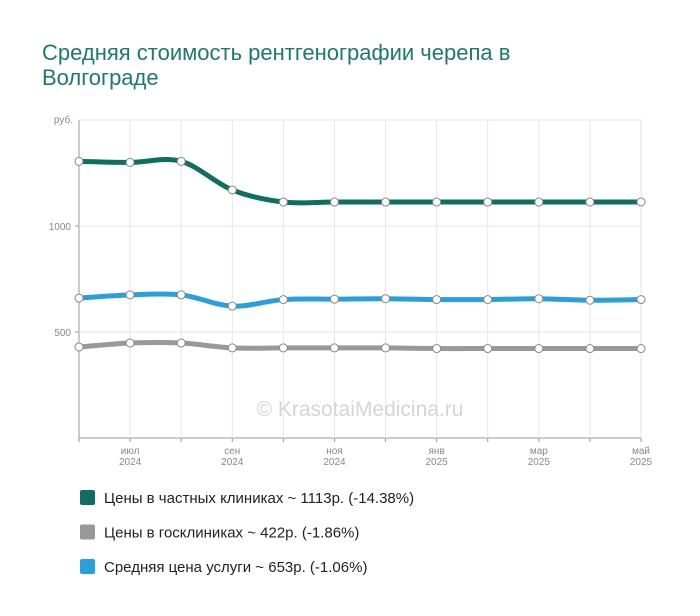  Describe the element at coordinates (63, 120) in the screenshot. I see `y-unit: руб.` at that location.